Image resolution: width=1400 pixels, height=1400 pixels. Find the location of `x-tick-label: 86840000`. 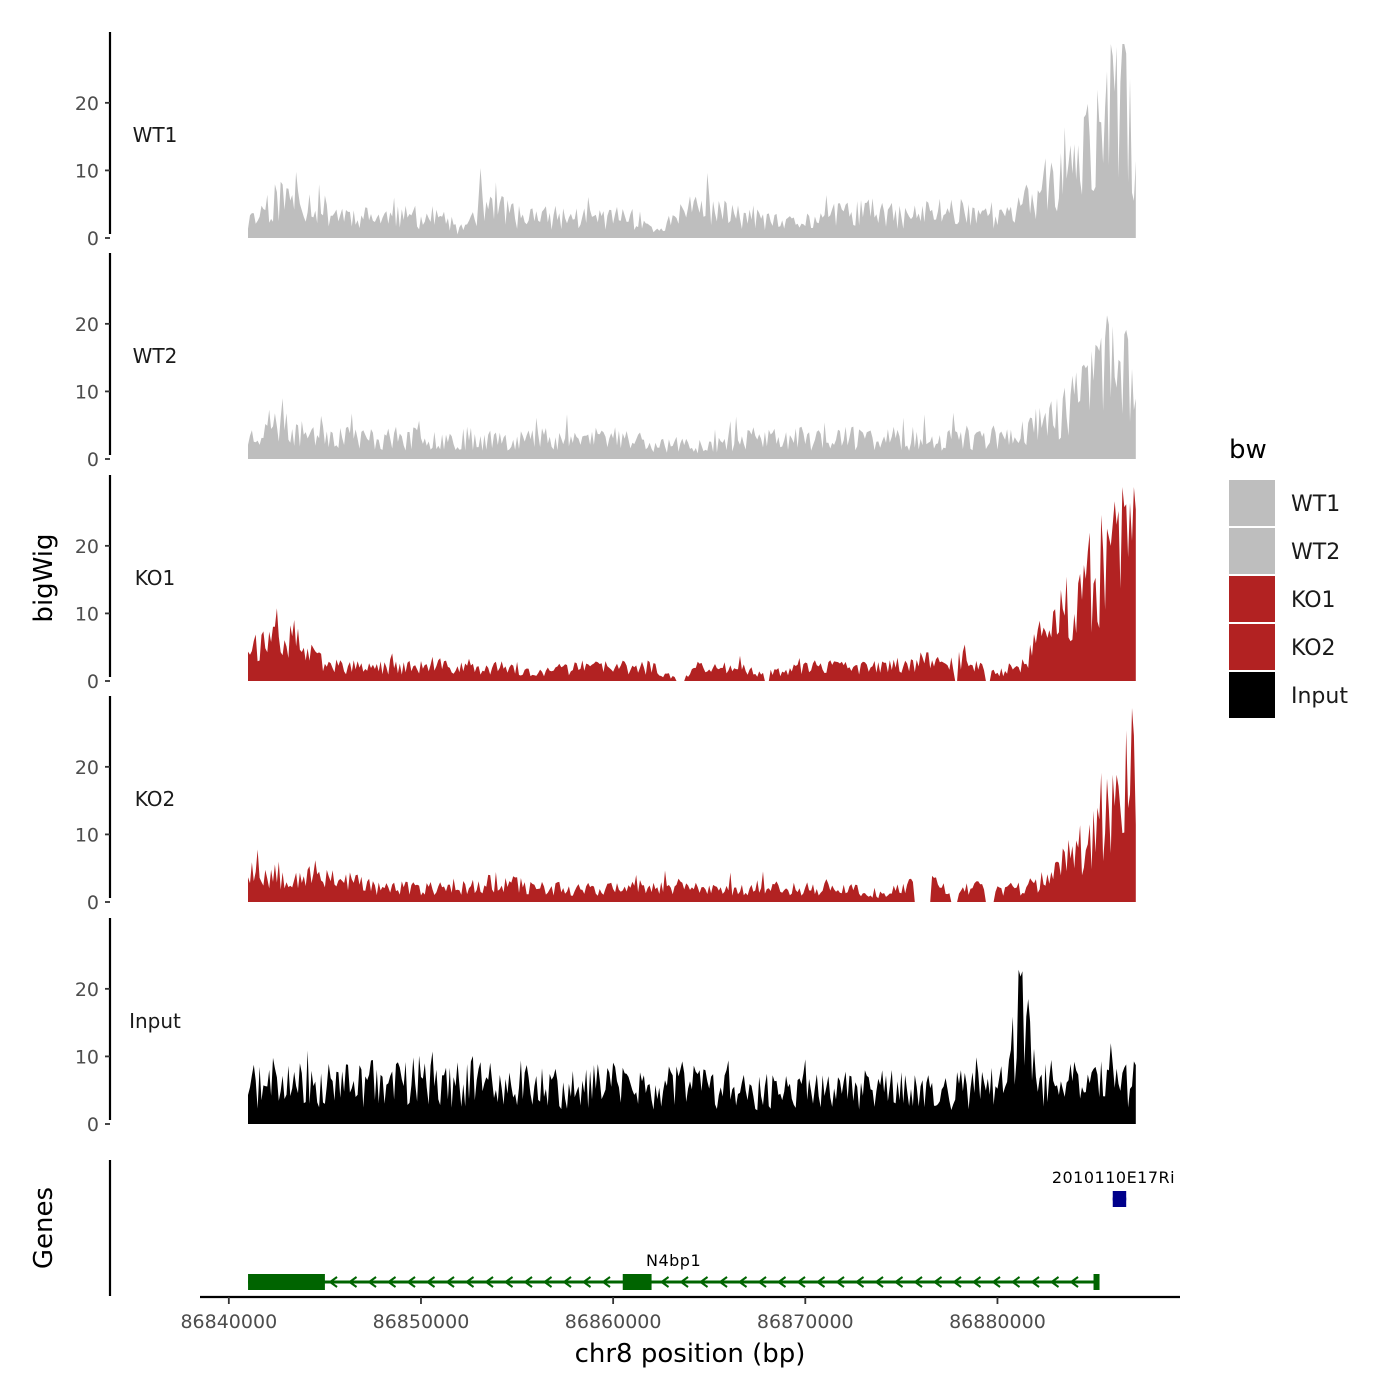

x-tick-label: 86840000 is located at coordinates (228, 1322).